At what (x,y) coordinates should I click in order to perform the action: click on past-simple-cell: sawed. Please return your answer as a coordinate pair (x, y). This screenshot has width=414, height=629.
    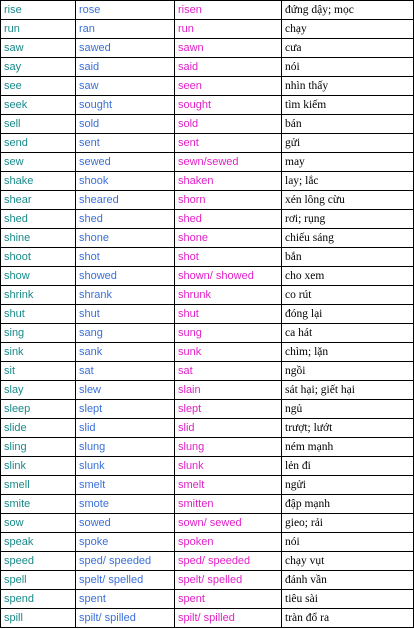
    Looking at the image, I should click on (125, 48).